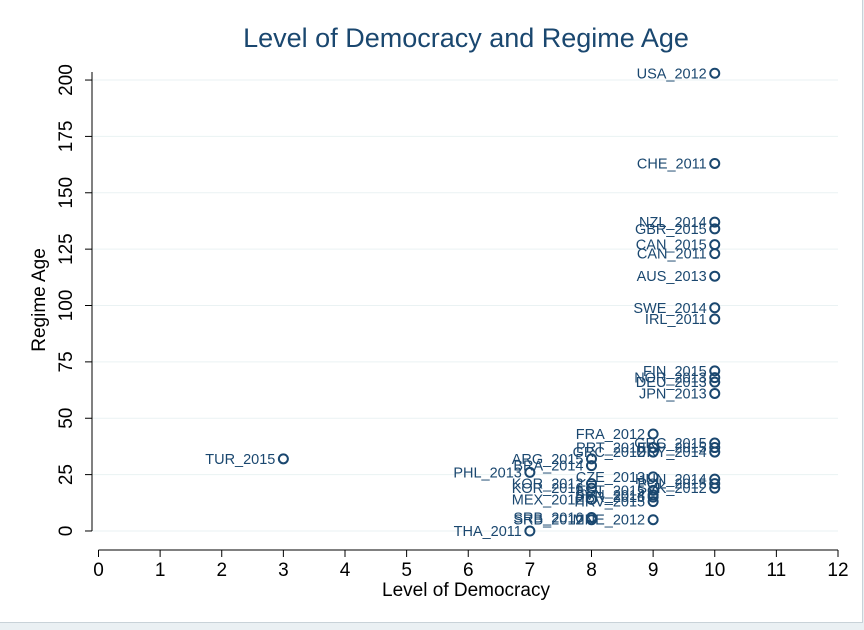 The image size is (864, 630). I want to click on point-label: MNE_2012, so click(609, 521).